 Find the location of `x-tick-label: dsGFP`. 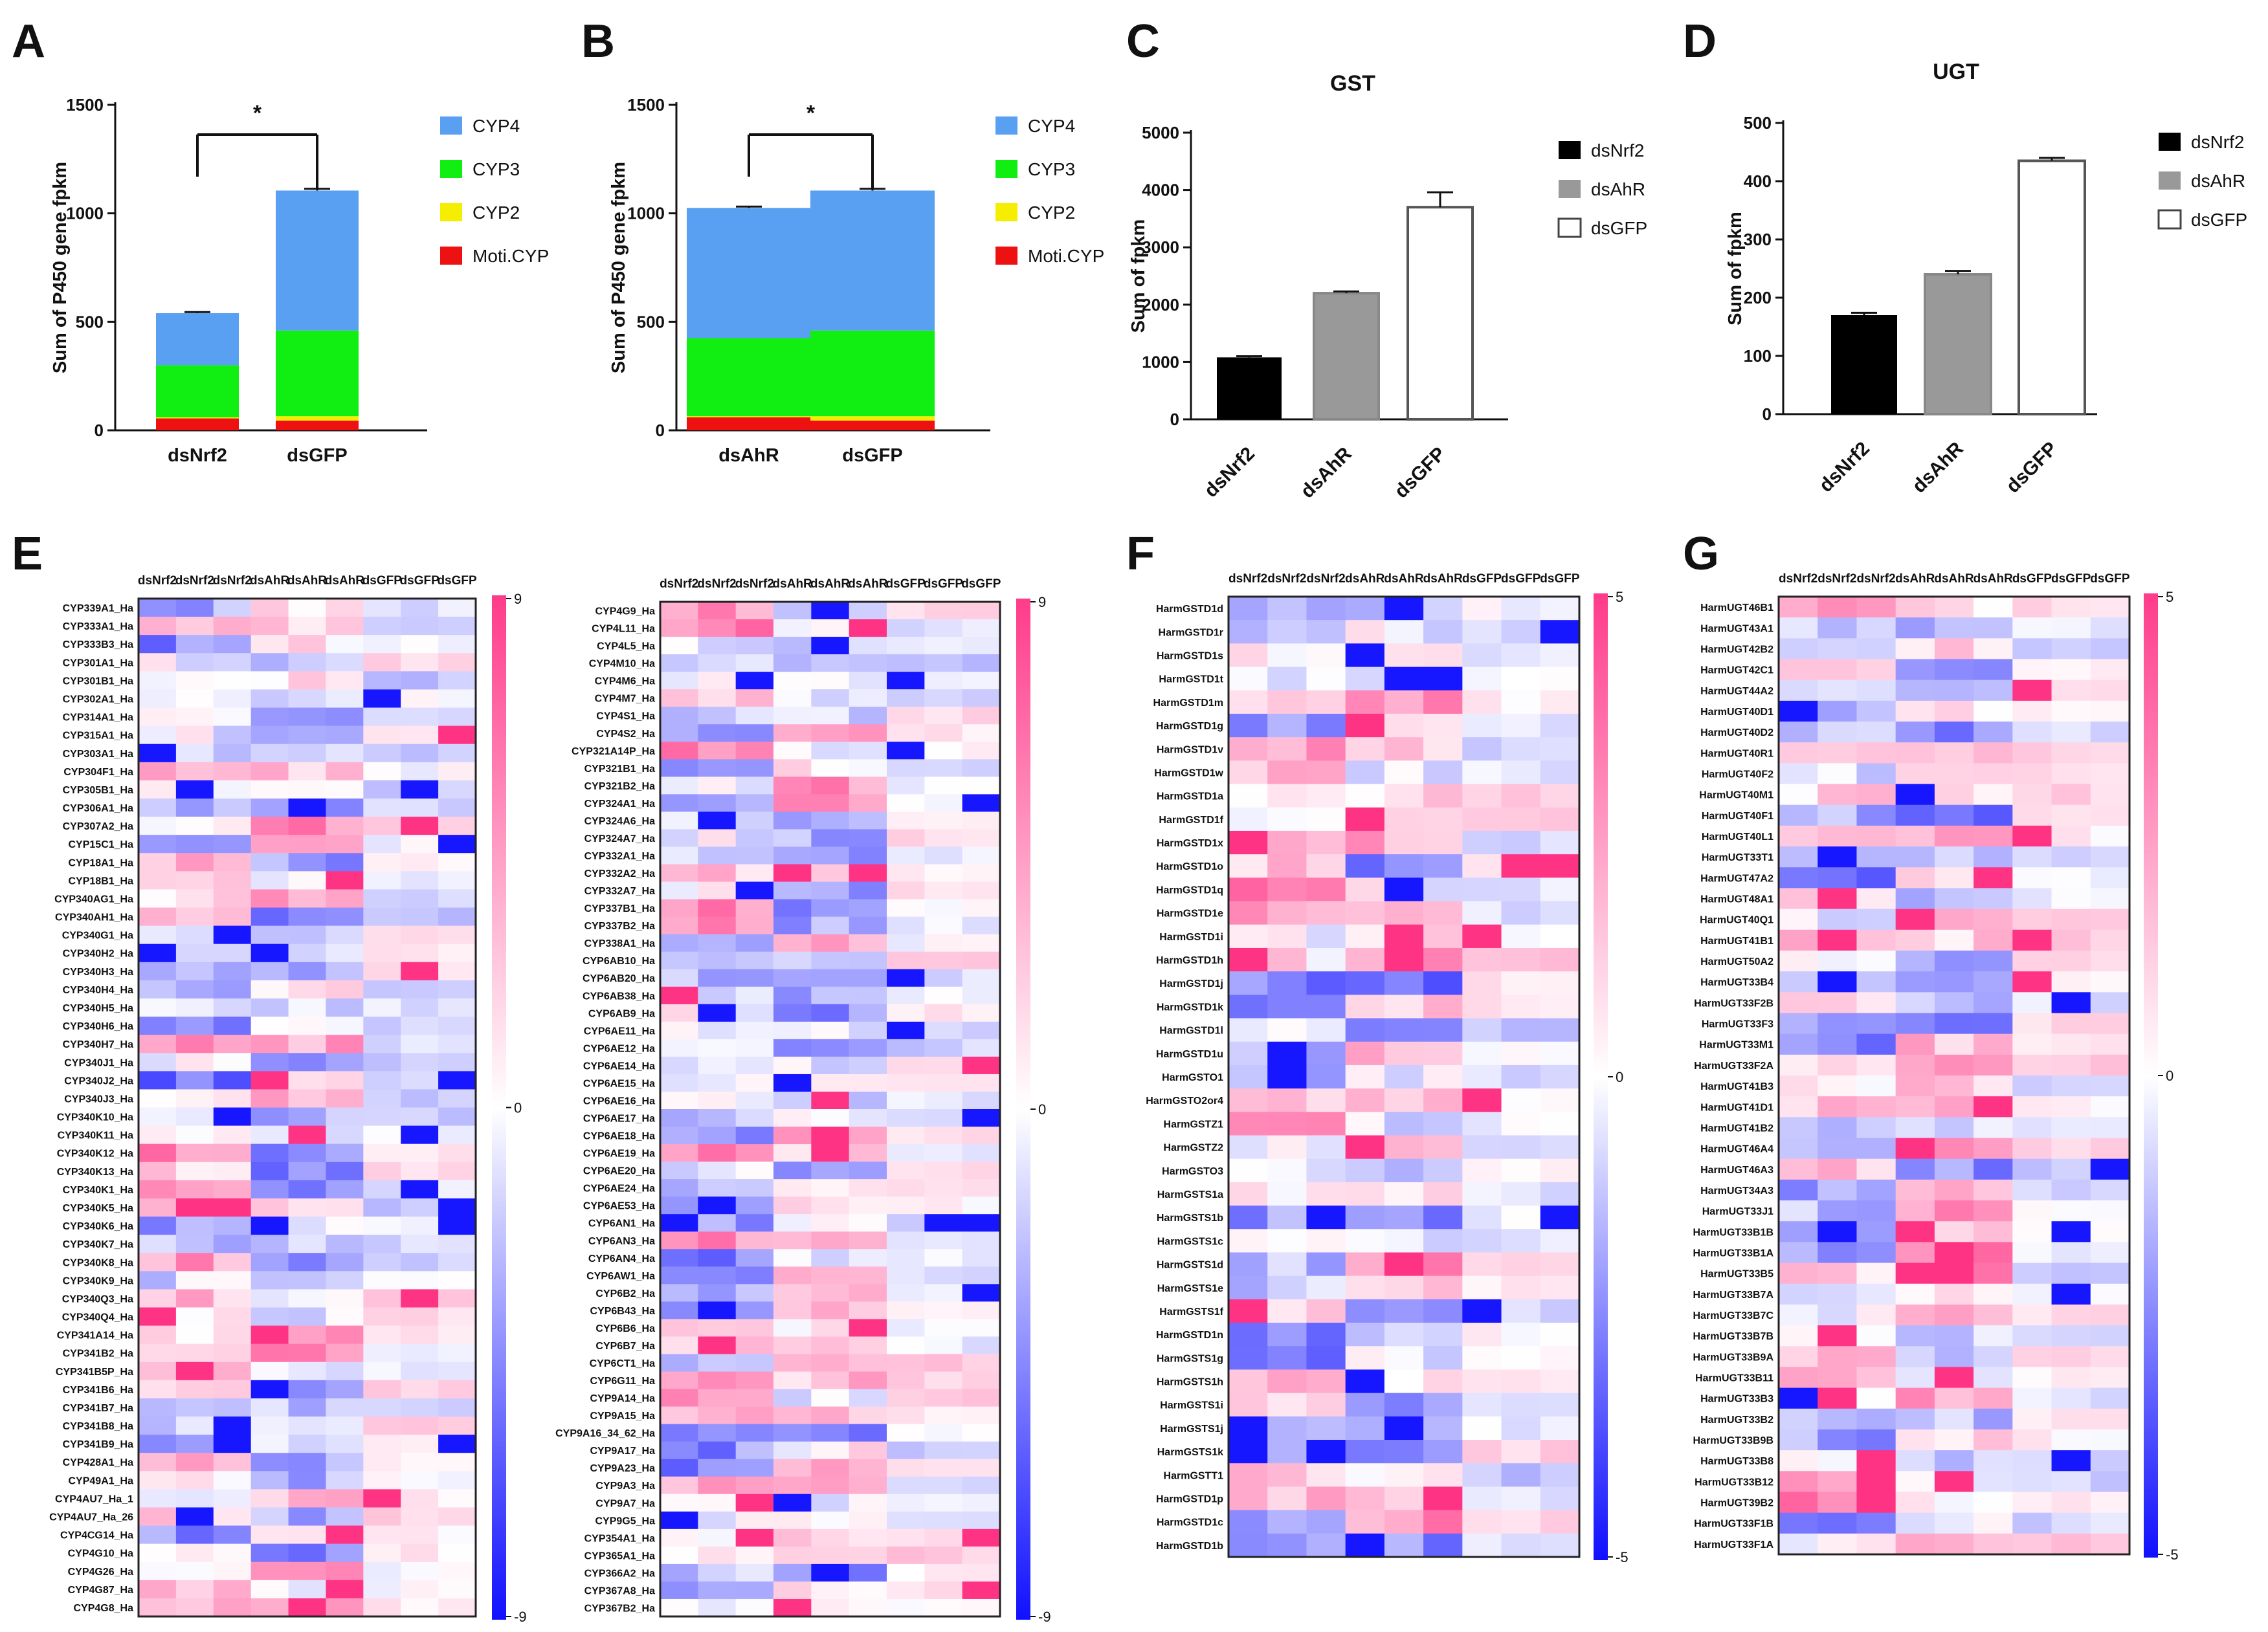

x-tick-label: dsGFP is located at coordinates (872, 455).